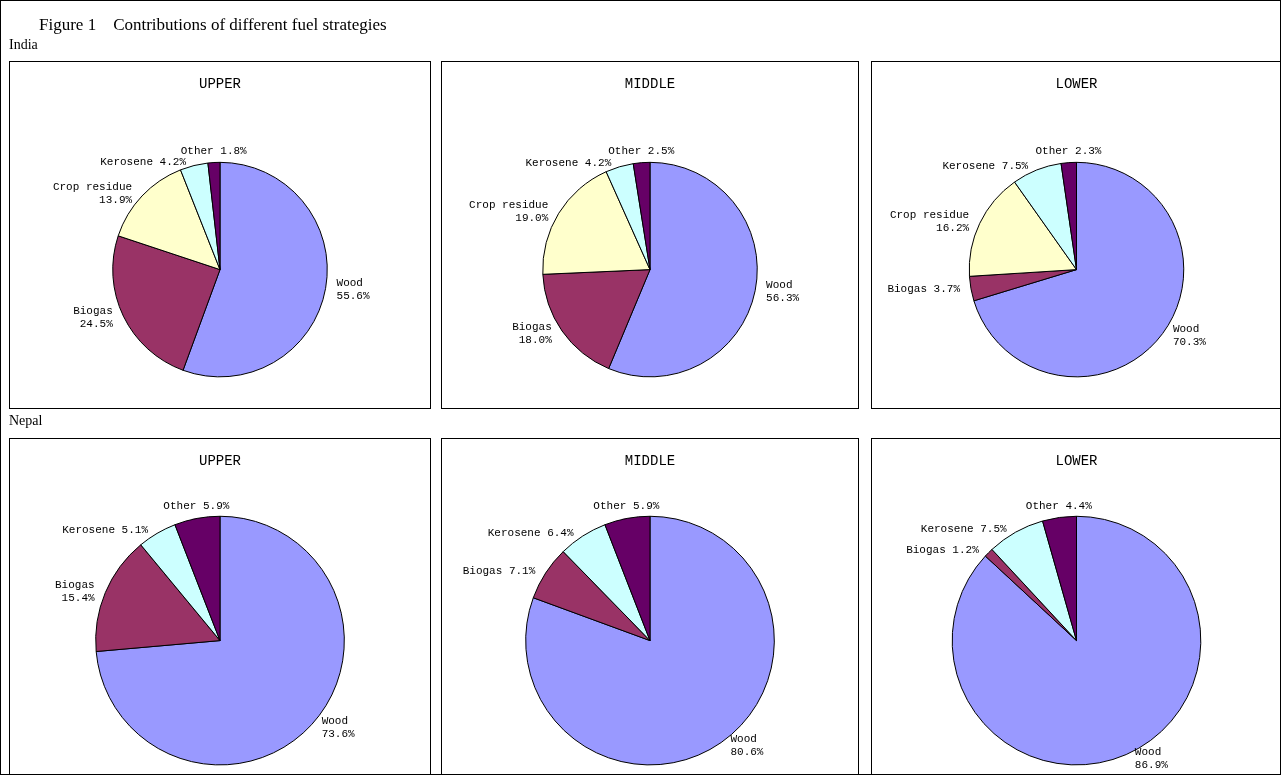  Describe the element at coordinates (747, 752) in the screenshot. I see `data-label: 80.6%` at that location.